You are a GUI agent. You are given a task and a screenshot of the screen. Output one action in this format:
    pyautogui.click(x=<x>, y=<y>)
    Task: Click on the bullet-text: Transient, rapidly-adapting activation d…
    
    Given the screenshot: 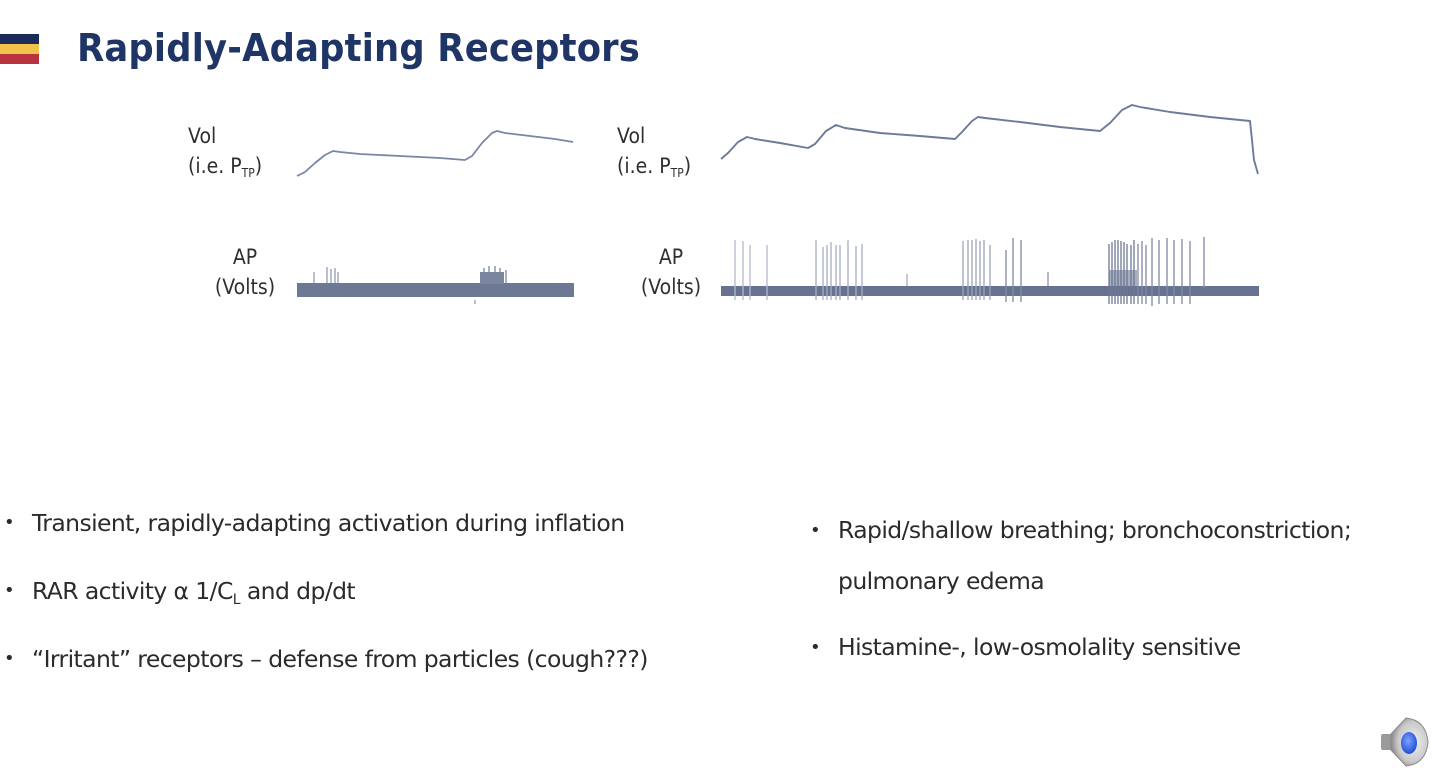 What is the action you would take?
    pyautogui.click(x=328, y=523)
    